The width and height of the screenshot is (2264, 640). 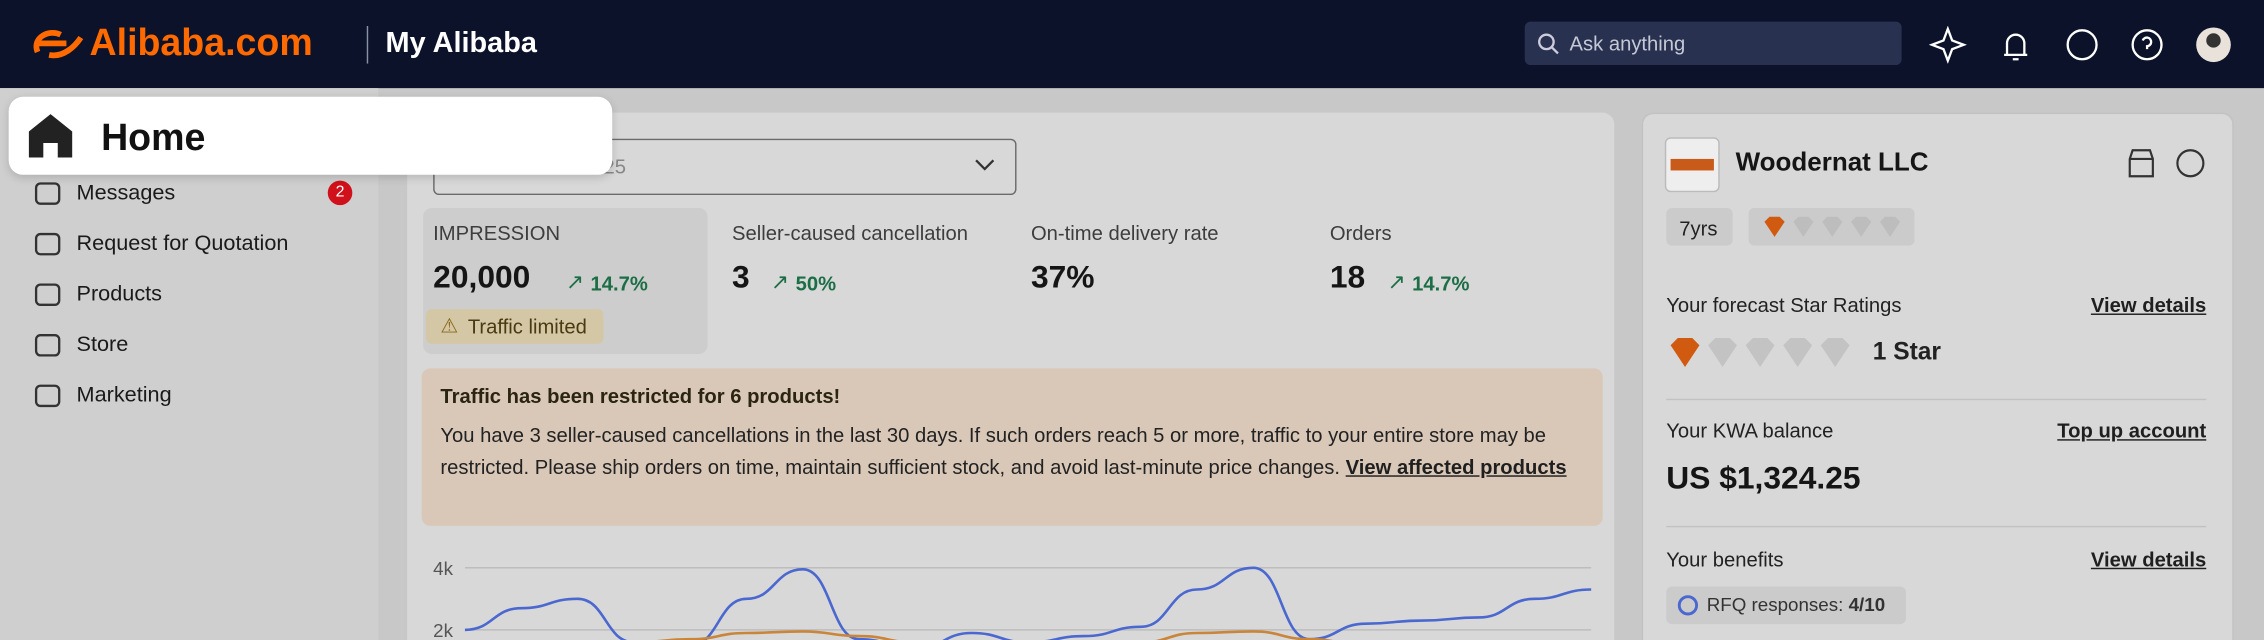 I want to click on benefit-chip, so click(x=1786, y=605).